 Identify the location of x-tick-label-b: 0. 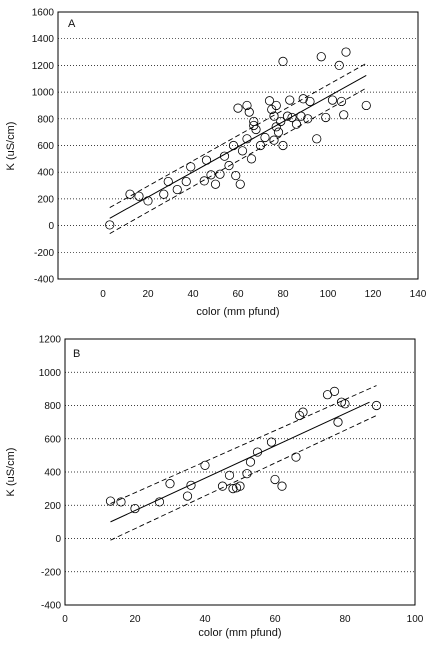
(65, 619).